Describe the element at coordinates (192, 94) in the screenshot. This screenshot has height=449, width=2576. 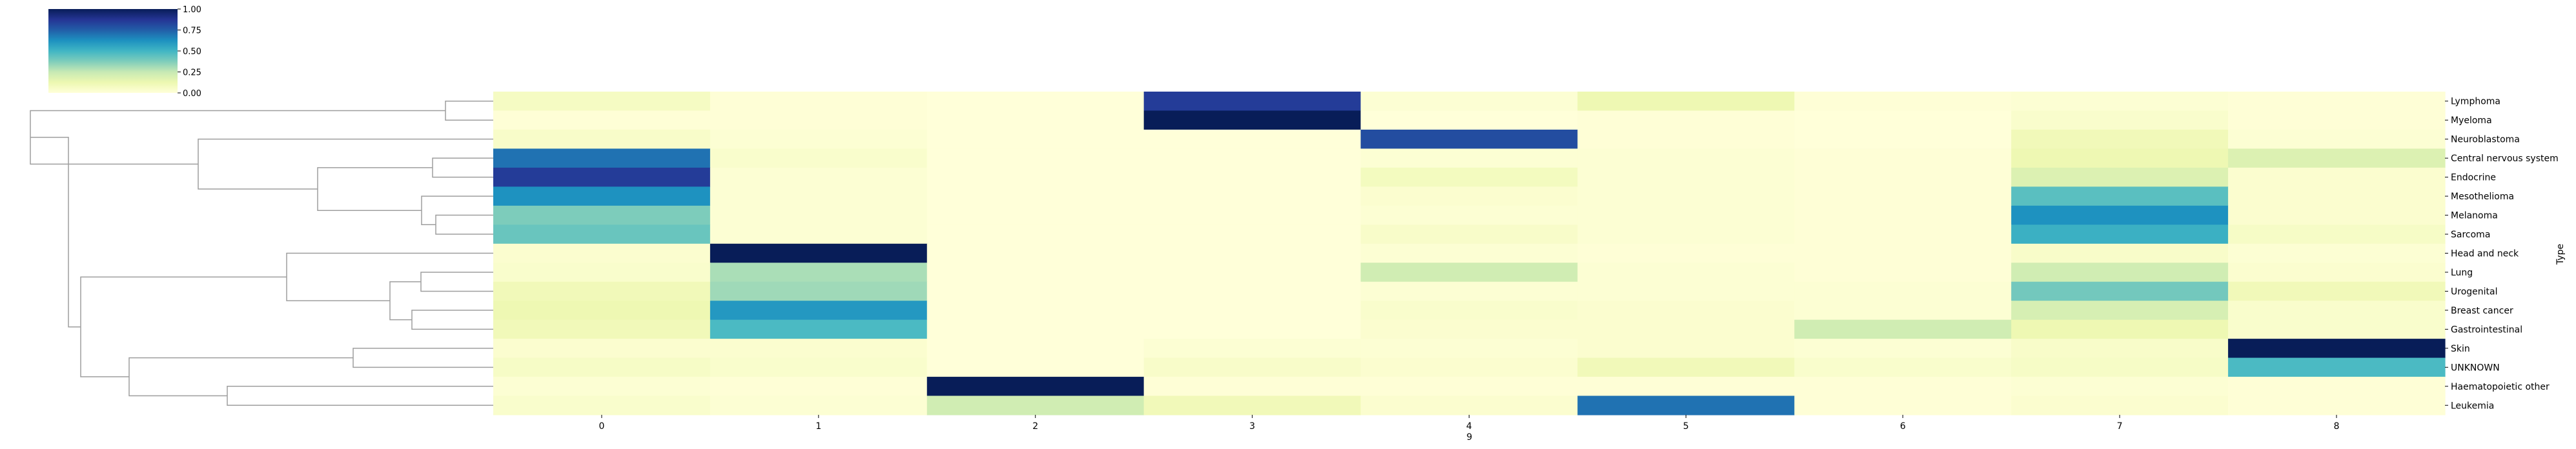
I see `colorbar-tick-label: 0.00` at that location.